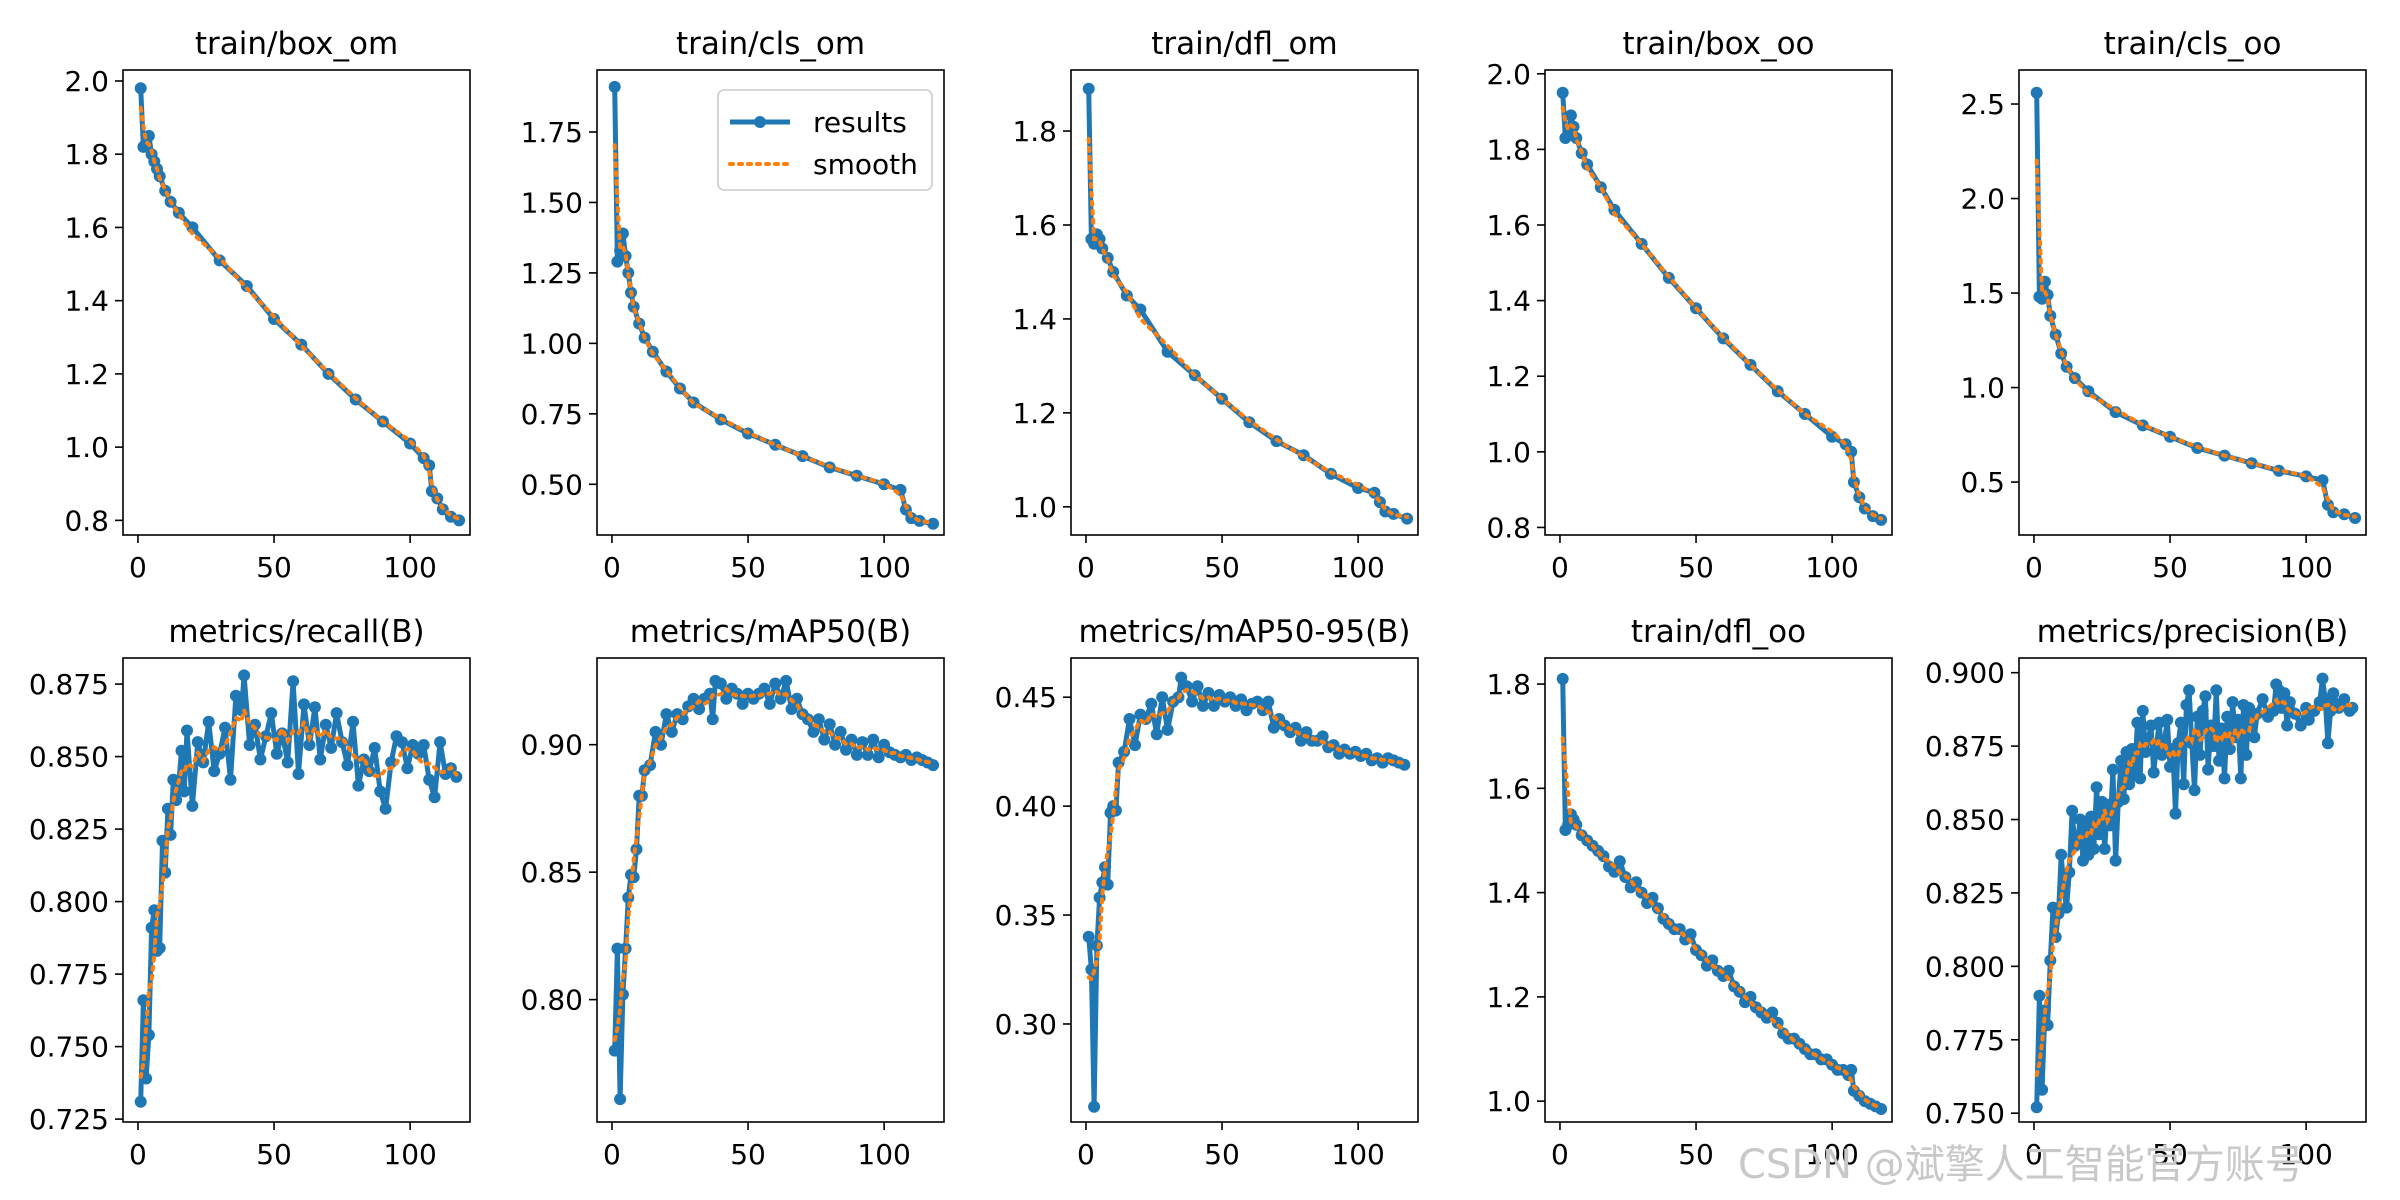 The height and width of the screenshot is (1200, 2400). I want to click on y-tick-label: 0.75, so click(552, 414).